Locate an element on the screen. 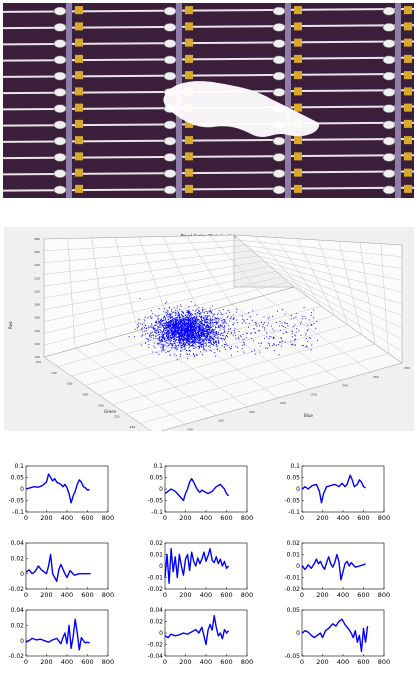 The image size is (417, 682). x-tick-label: 0 is located at coordinates (165, 518).